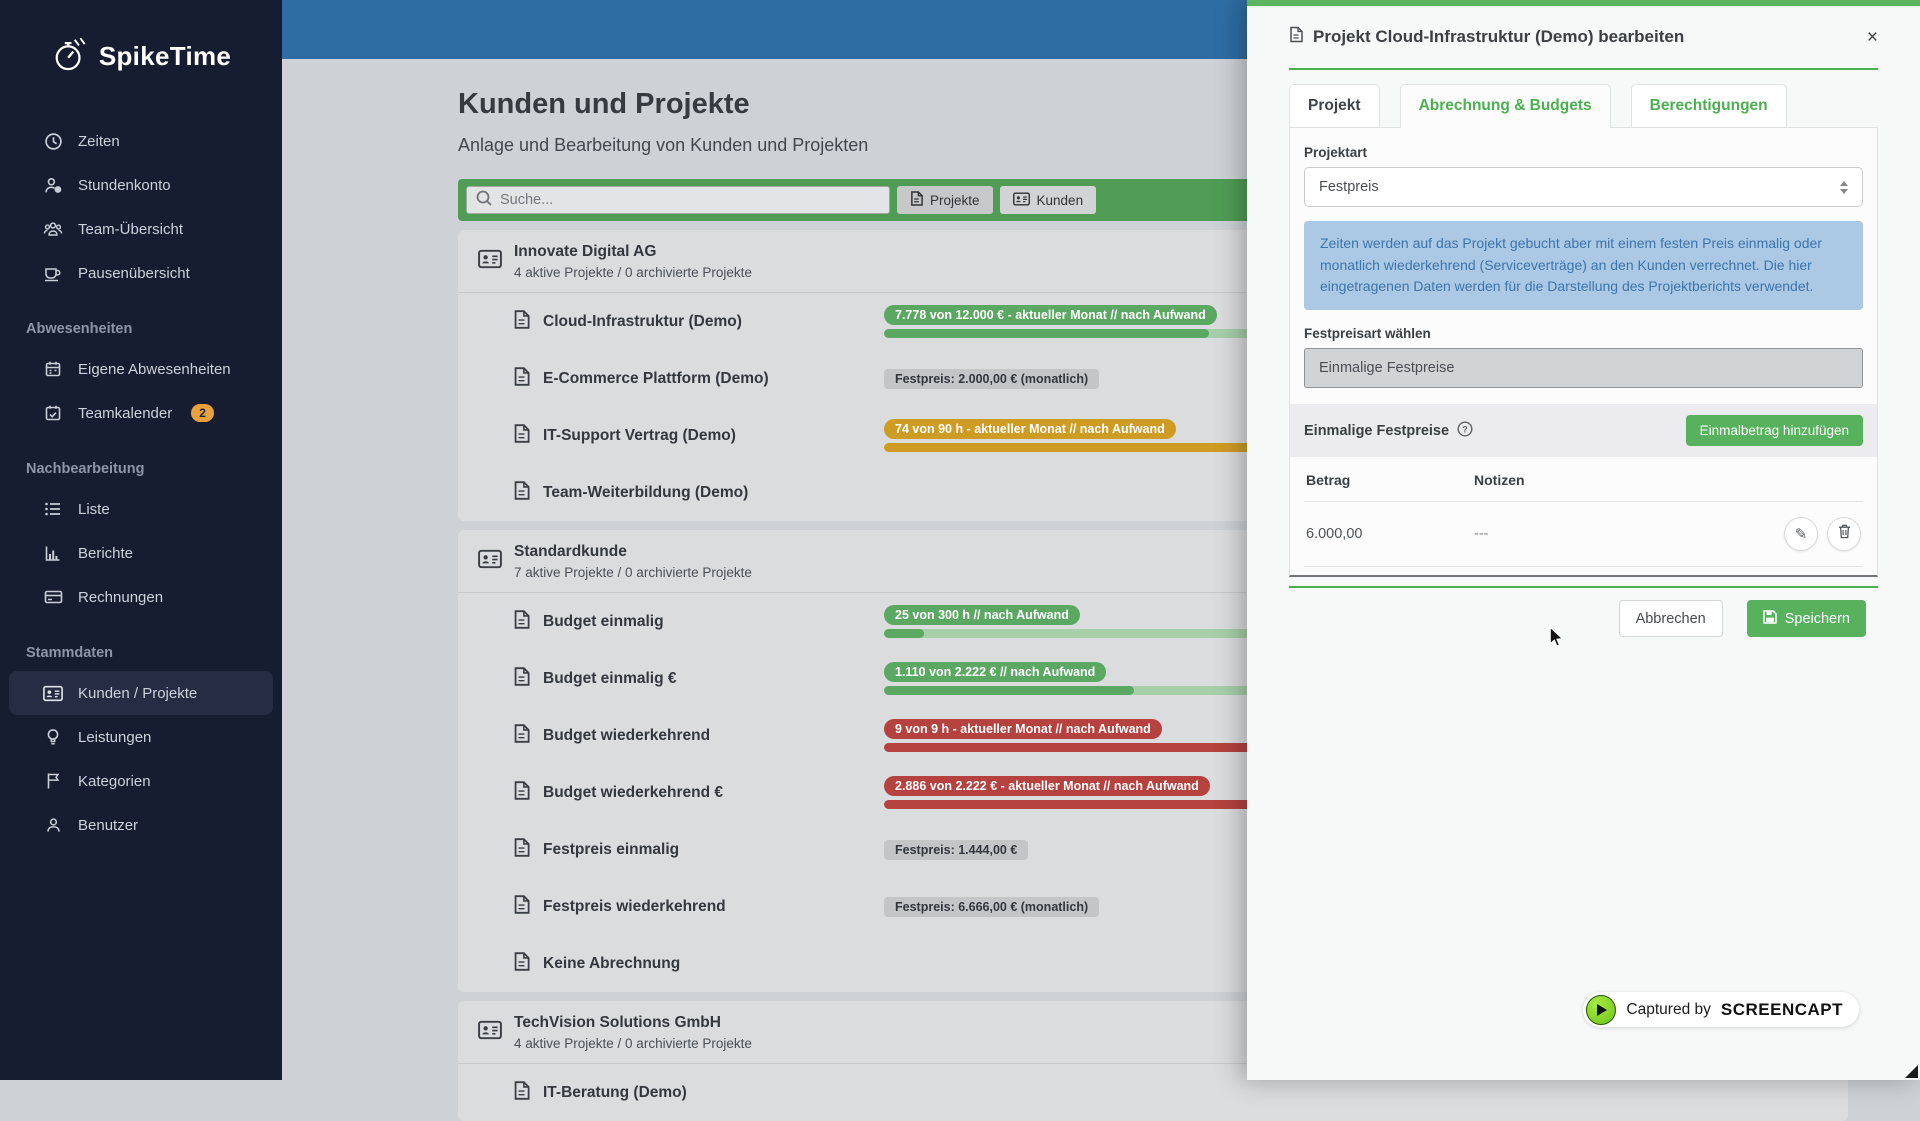 This screenshot has width=1920, height=1121. I want to click on festpreis-badge: Festpreis: 1.444,00 €, so click(956, 850).